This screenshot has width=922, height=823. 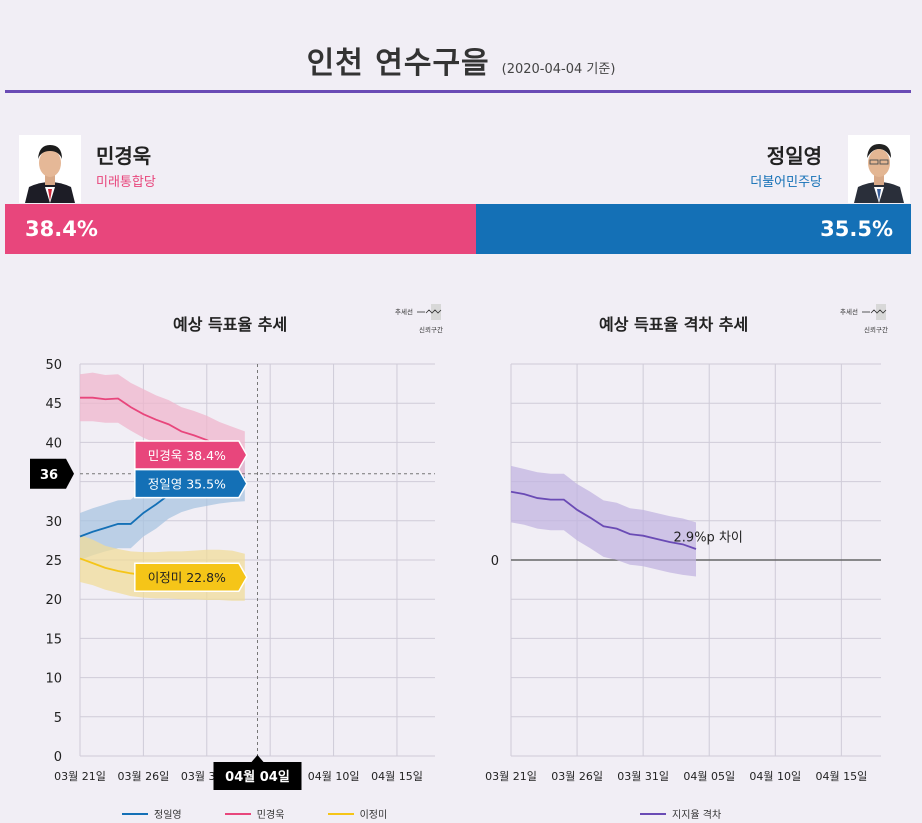 I want to click on legend-label: 이정미, so click(x=373, y=815).